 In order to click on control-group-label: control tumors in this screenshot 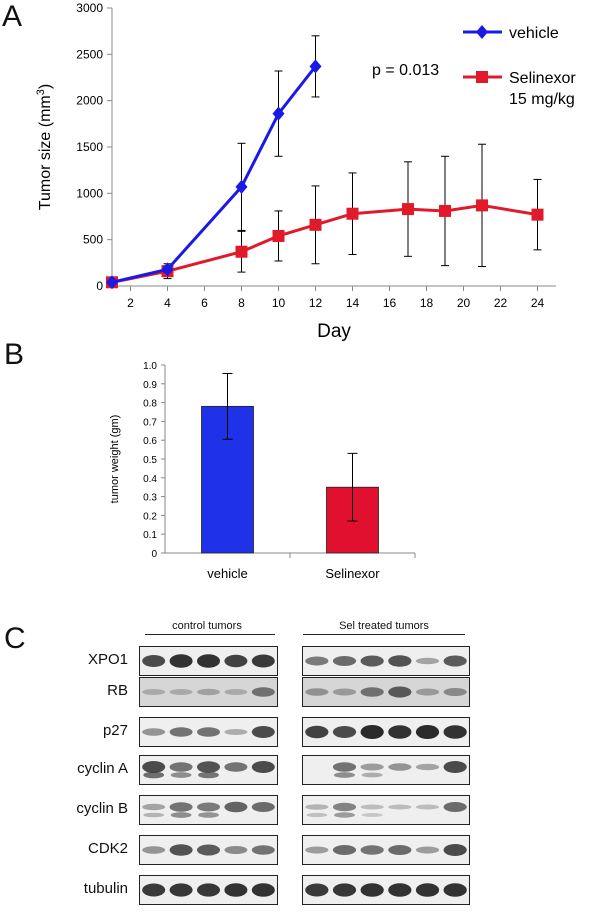, I will do `click(207, 626)`.